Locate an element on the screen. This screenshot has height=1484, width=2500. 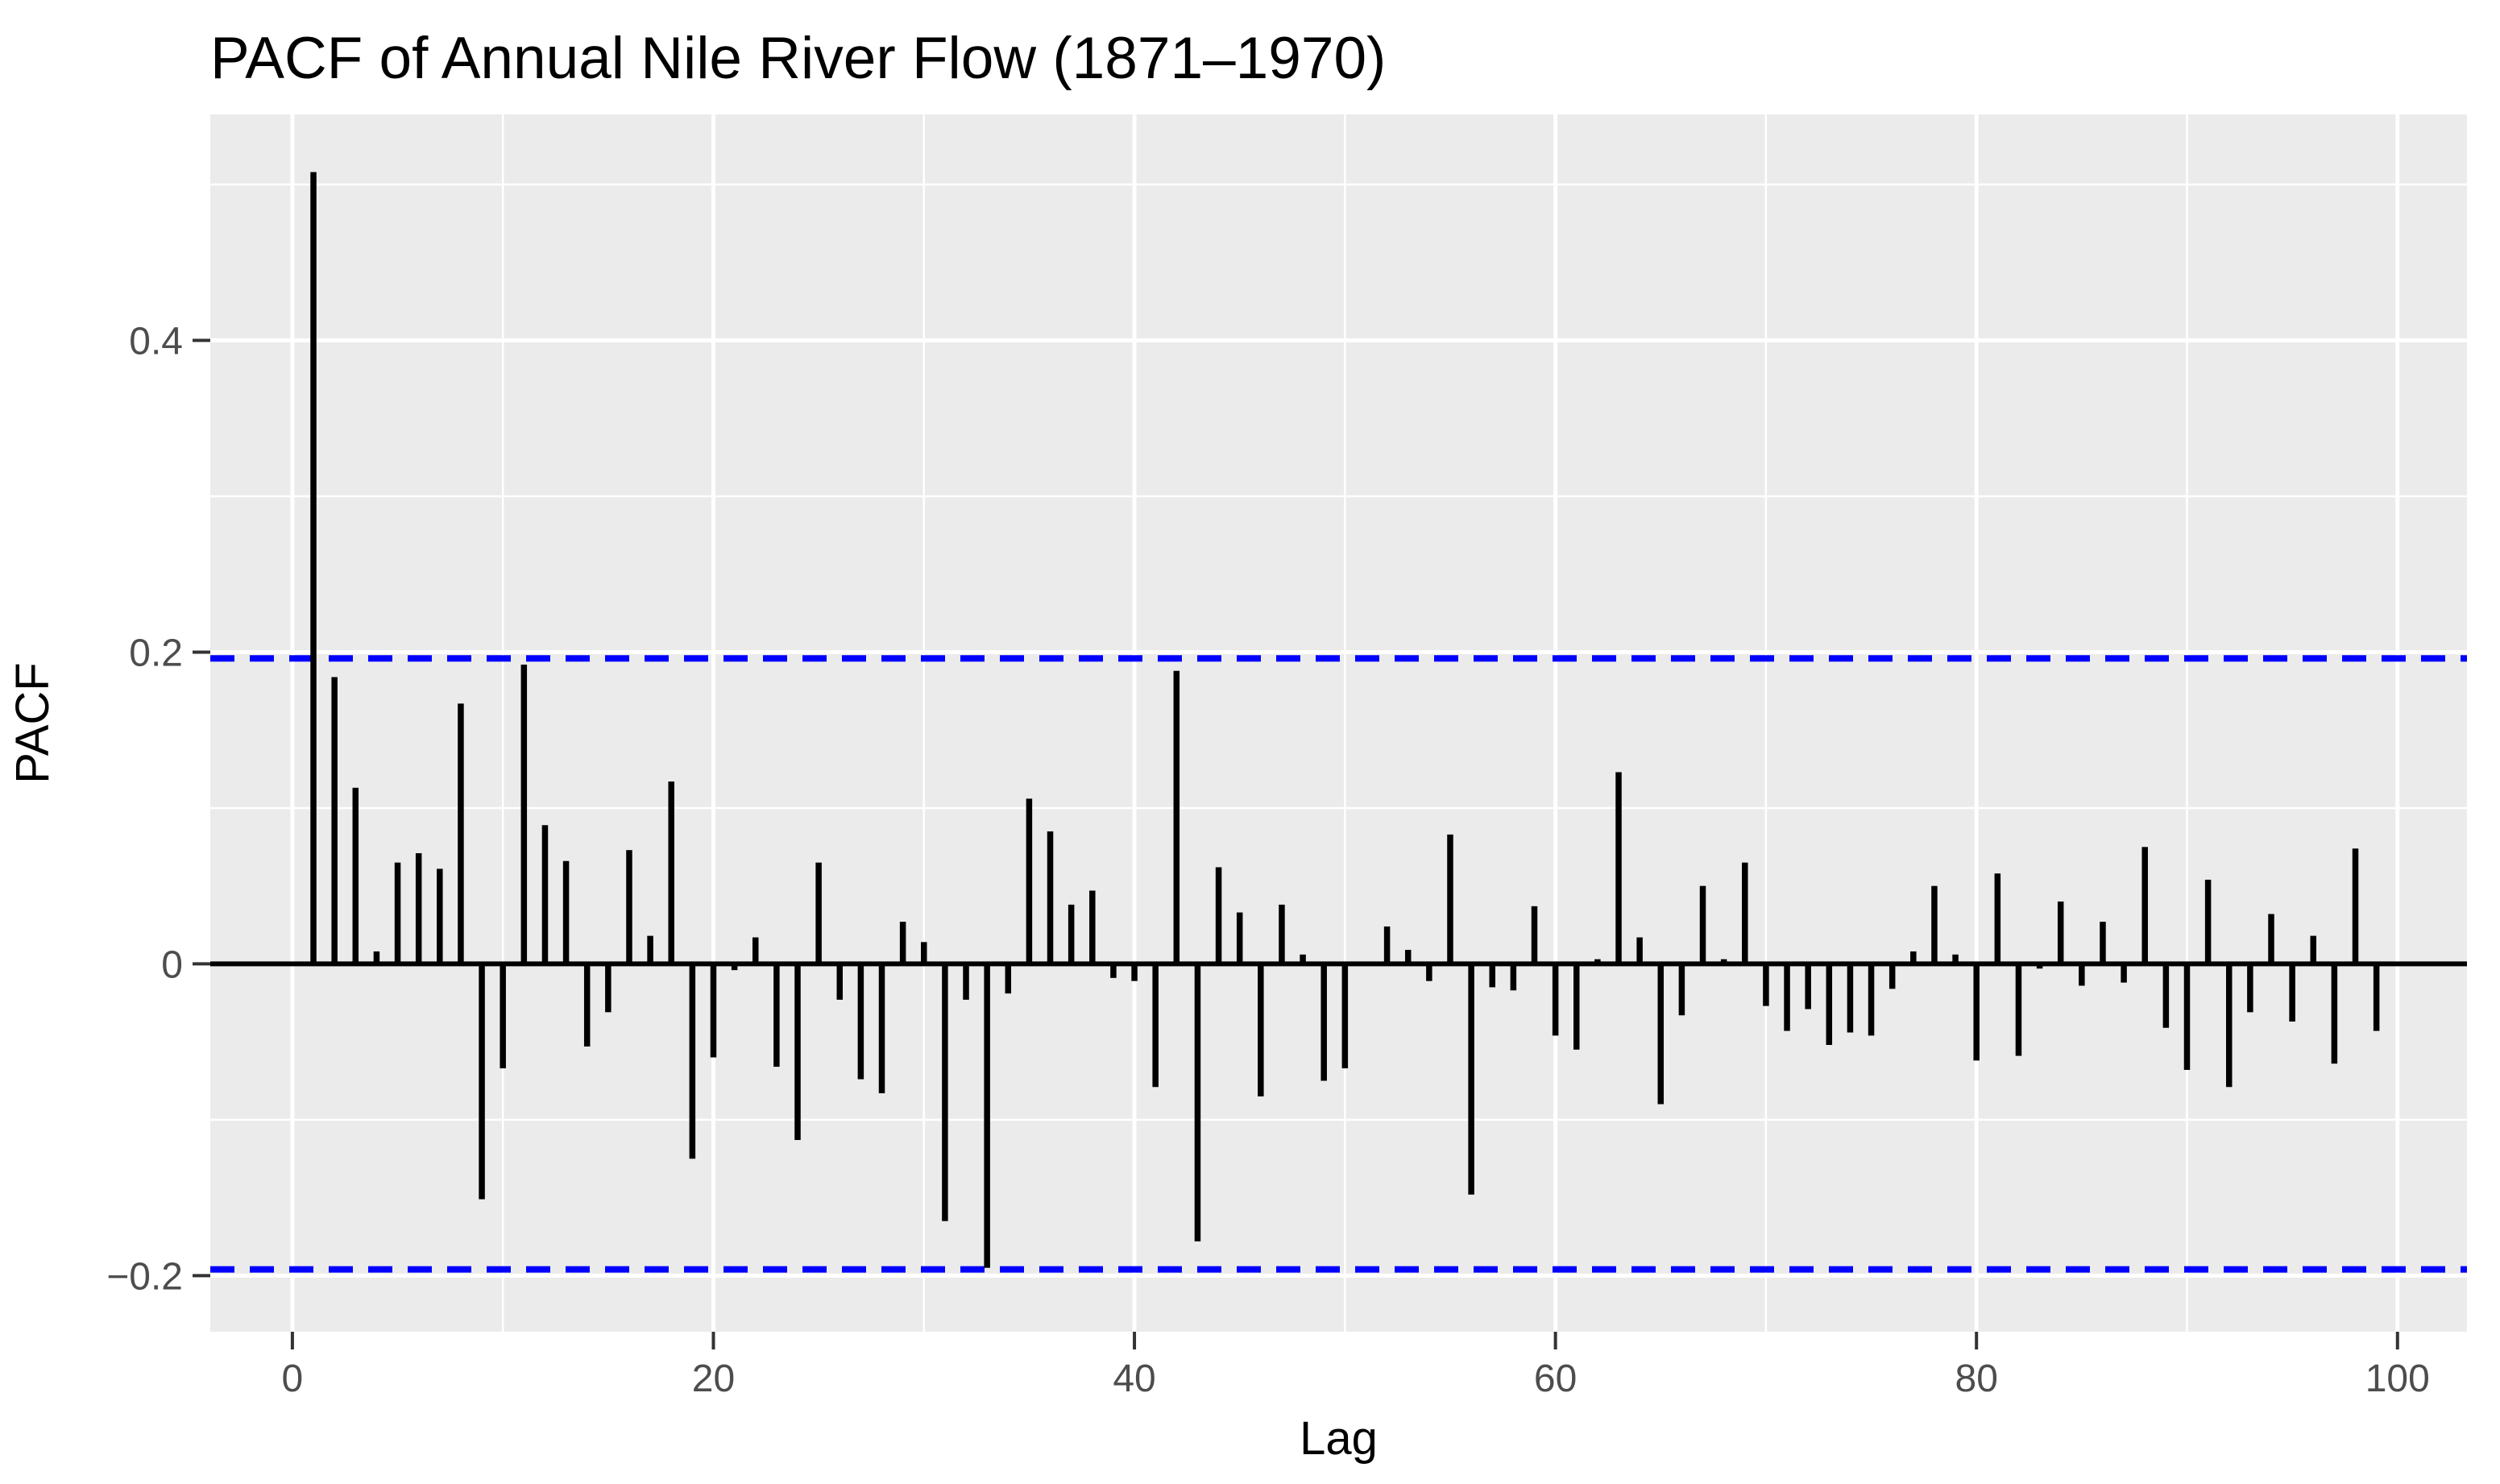
y-axis-title: PACF is located at coordinates (33, 722).